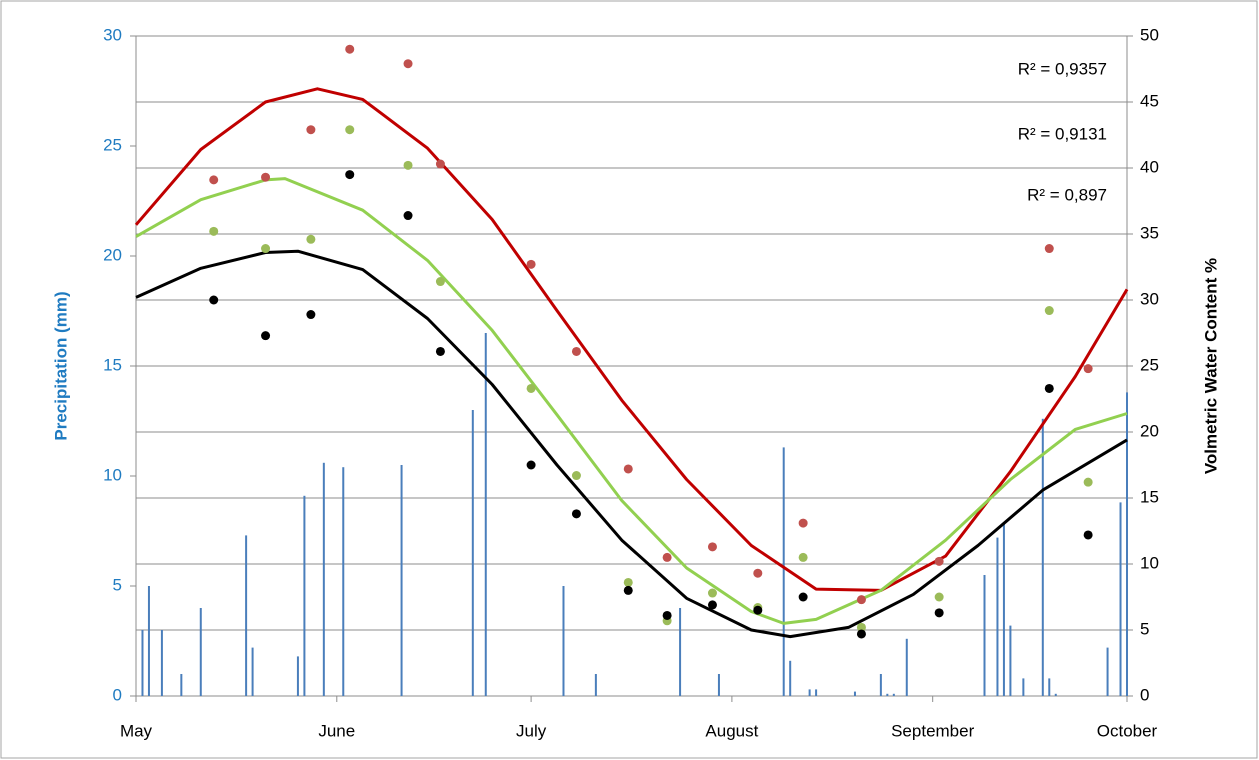 The image size is (1259, 760). I want to click on y2-axis-title: Volmetric Water Content %, so click(1210, 366).